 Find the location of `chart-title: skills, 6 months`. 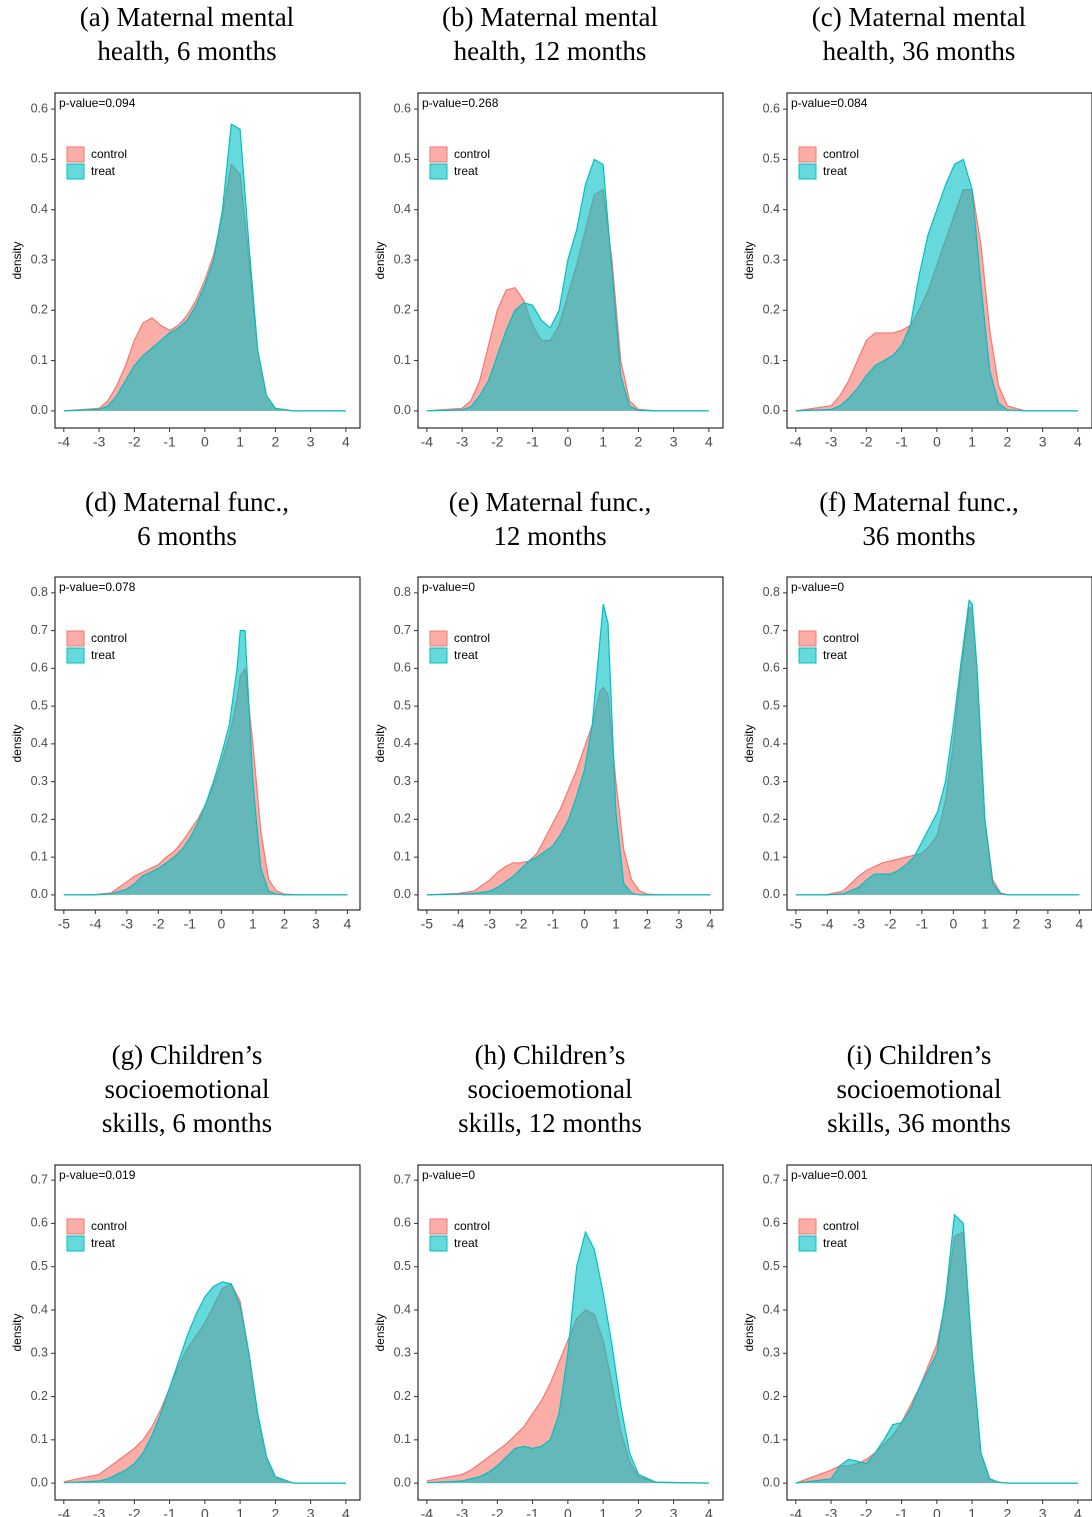

chart-title: skills, 6 months is located at coordinates (187, 1123).